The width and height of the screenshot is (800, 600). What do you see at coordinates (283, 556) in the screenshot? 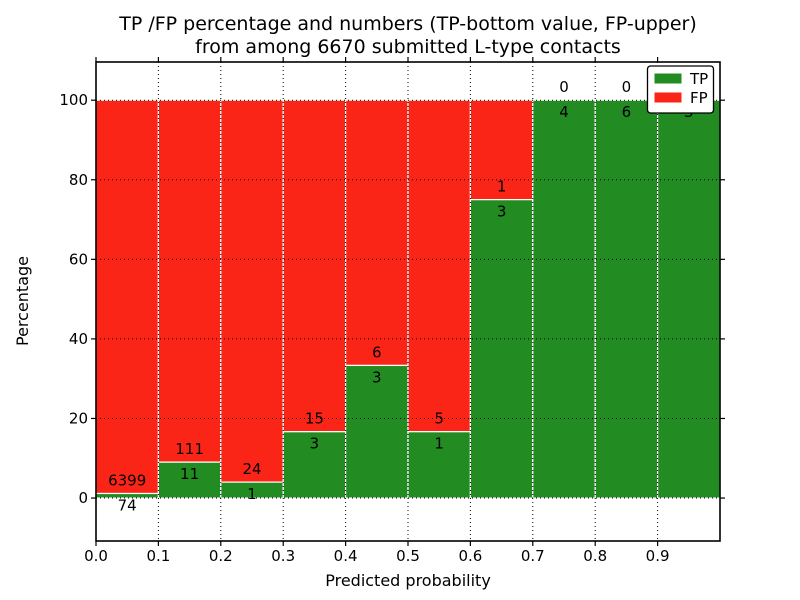
I see `x-tick-label: 0.3` at bounding box center [283, 556].